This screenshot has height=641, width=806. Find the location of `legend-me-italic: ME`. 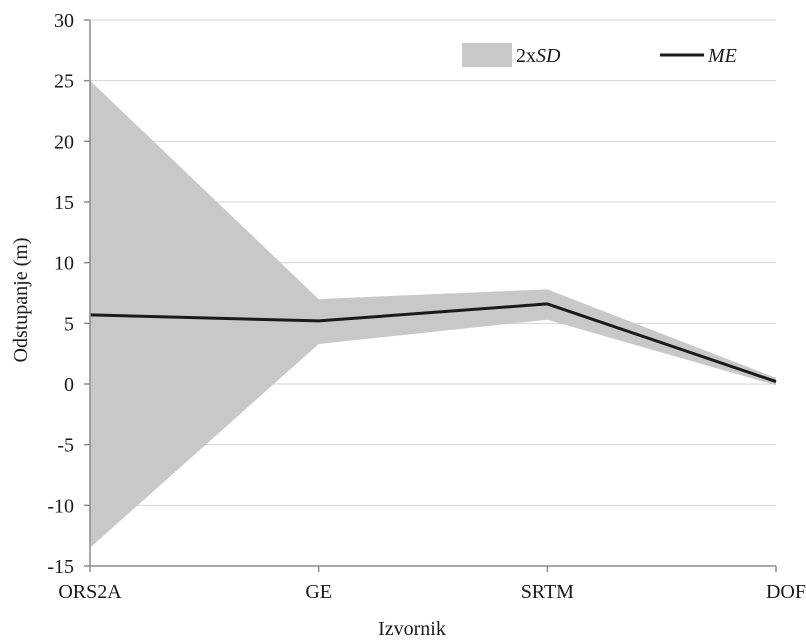

legend-me-italic: ME is located at coordinates (722, 56).